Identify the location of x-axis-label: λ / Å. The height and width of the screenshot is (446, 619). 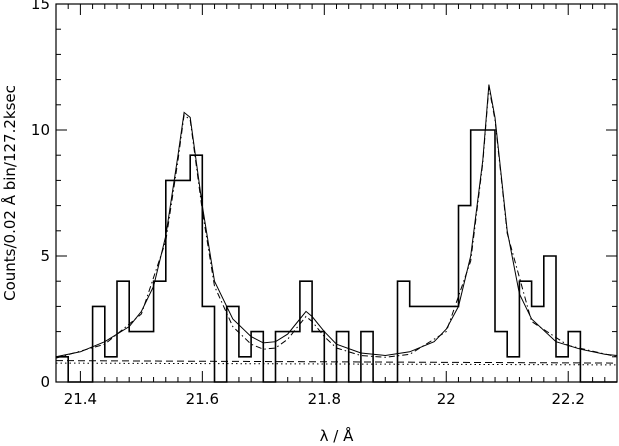
(337, 435).